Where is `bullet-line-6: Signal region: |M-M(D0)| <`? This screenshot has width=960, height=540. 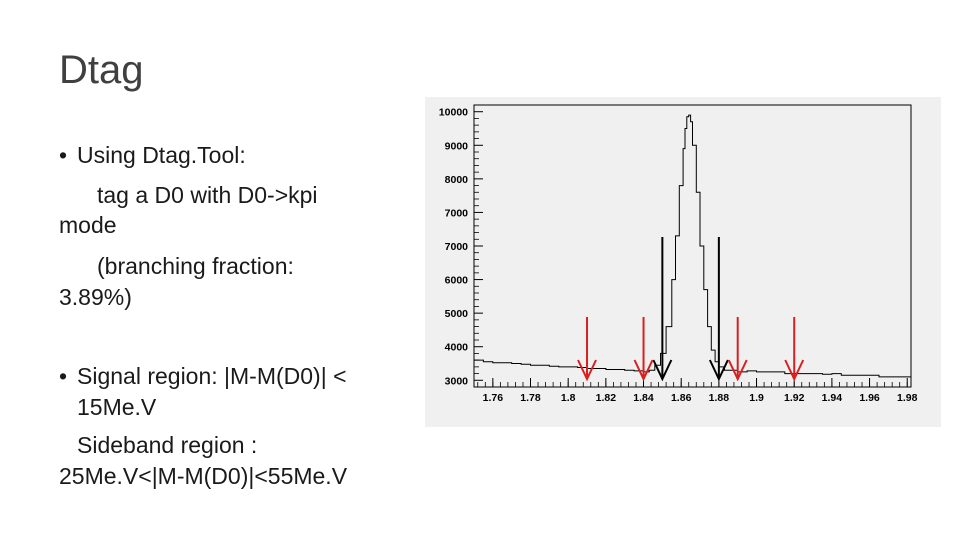 bullet-line-6: Signal region: |M-M(D0)| < is located at coordinates (212, 376).